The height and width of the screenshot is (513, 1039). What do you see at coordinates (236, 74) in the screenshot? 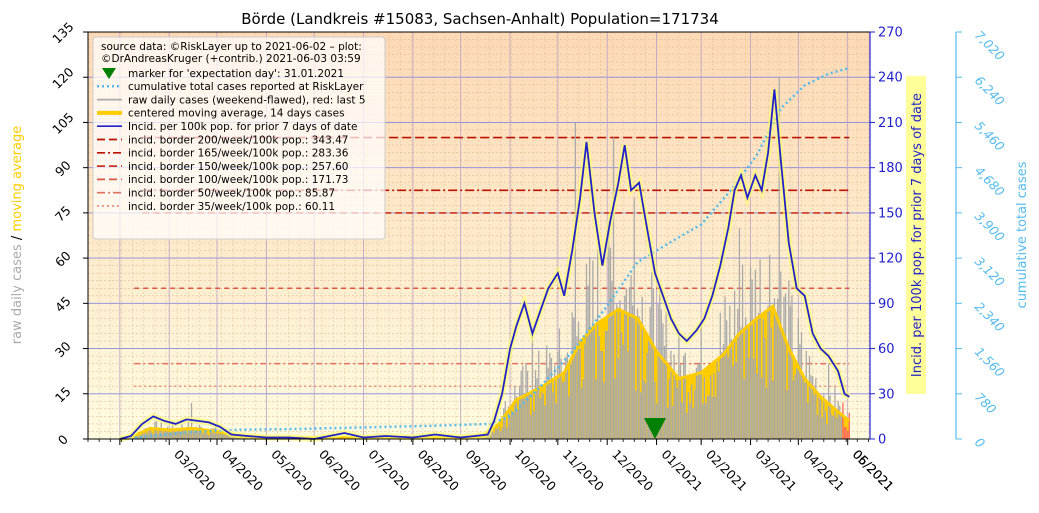
I see `legend-entry-label: marker for 'expectation day': 31.01.2021` at bounding box center [236, 74].